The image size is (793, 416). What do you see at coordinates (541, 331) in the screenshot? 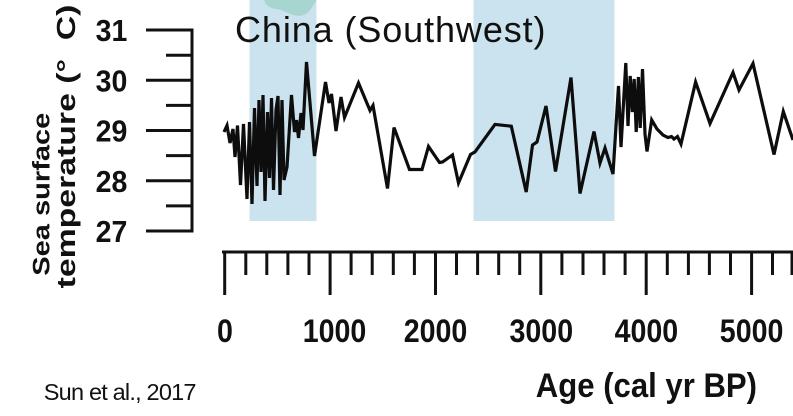
I see `svg-text: 3000` at bounding box center [541, 331].